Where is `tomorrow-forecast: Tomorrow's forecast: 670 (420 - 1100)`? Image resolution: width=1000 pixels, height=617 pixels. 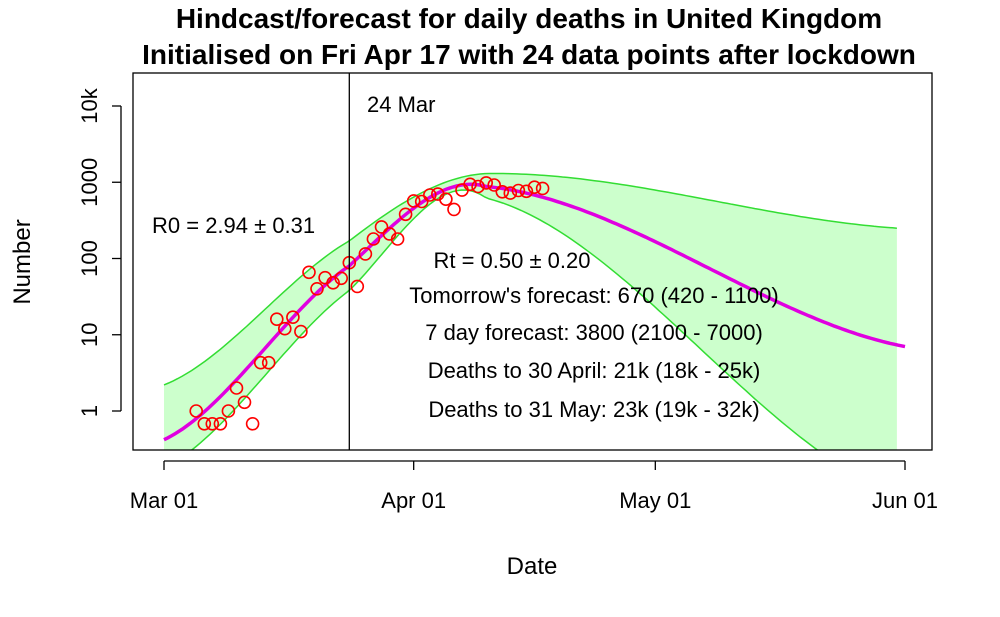
tomorrow-forecast: Tomorrow's forecast: 670 (420 - 1100) is located at coordinates (593, 295).